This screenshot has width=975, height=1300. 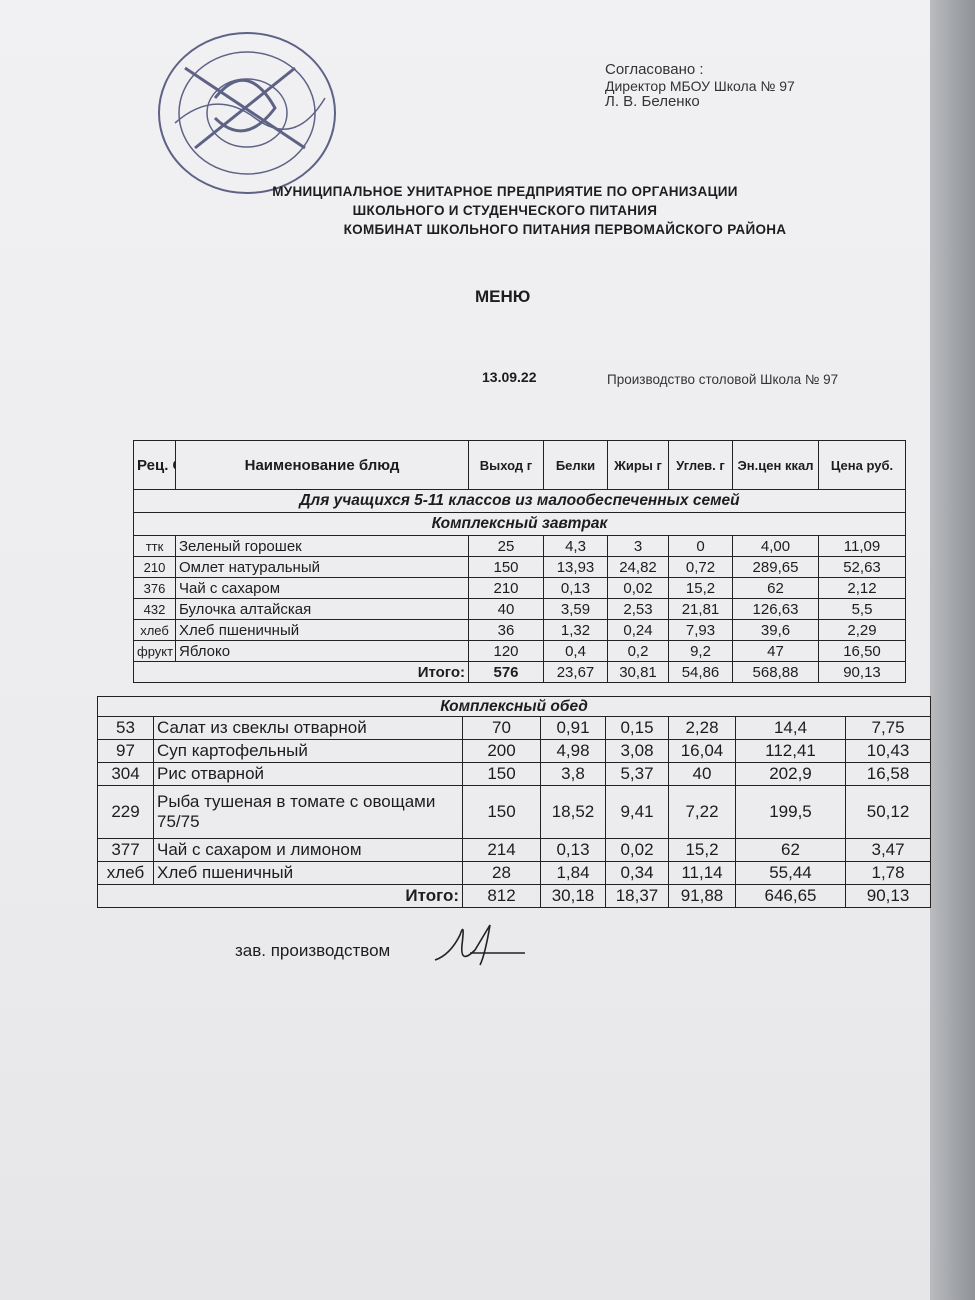 I want to click on fat: 0,34, so click(x=637, y=873).